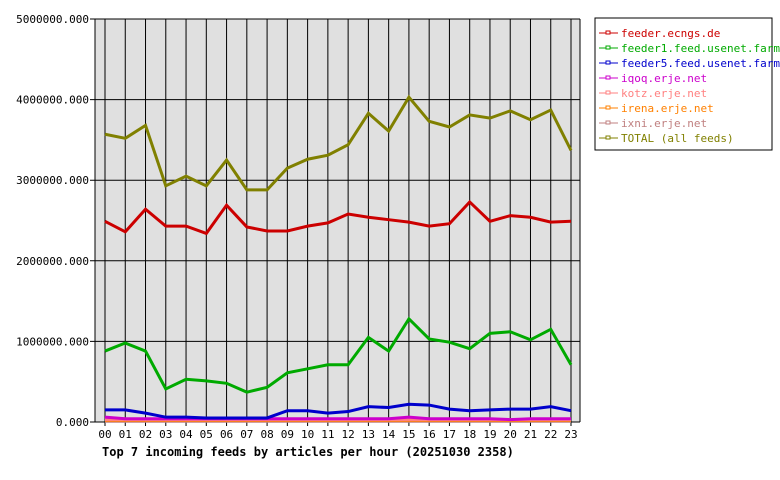 This screenshot has width=780, height=480. What do you see at coordinates (667, 108) in the screenshot?
I see `legend-label: irena.erje.net` at bounding box center [667, 108].